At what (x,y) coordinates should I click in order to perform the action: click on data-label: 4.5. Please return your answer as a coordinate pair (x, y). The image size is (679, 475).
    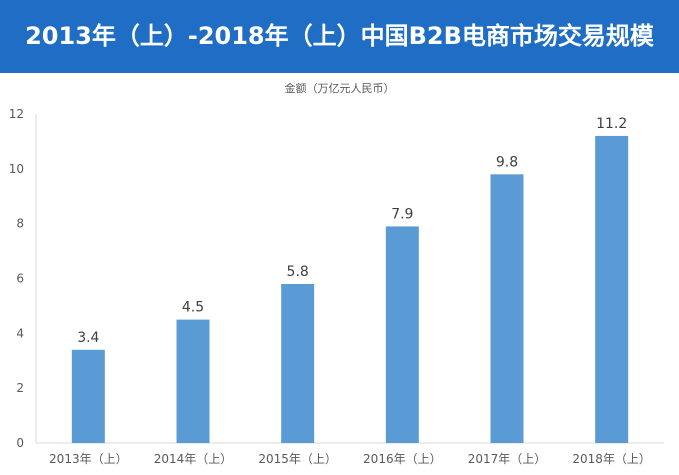
    Looking at the image, I should click on (193, 308).